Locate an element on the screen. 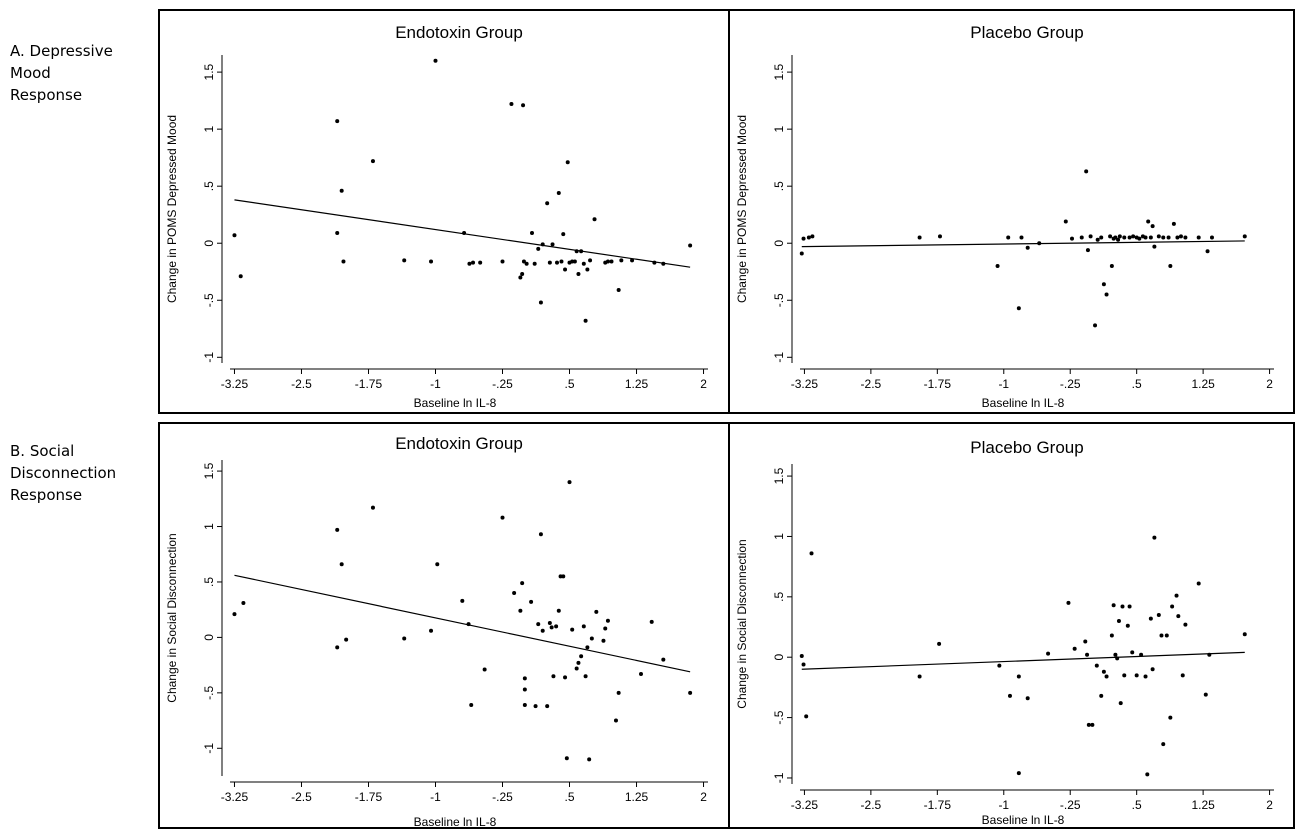 The image size is (1300, 831). x-tick-label: -2.5 is located at coordinates (301, 384).